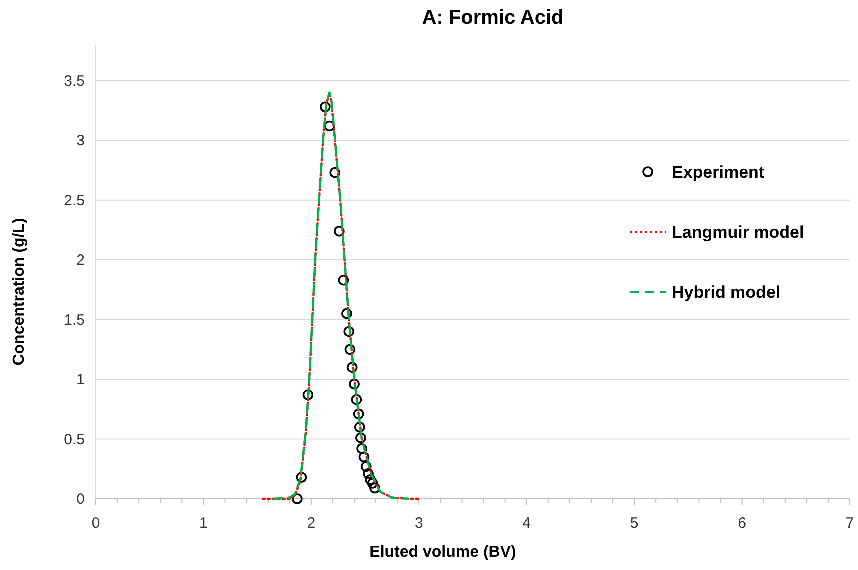 Image resolution: width=858 pixels, height=570 pixels. What do you see at coordinates (96, 523) in the screenshot?
I see `x-tick-label: 0` at bounding box center [96, 523].